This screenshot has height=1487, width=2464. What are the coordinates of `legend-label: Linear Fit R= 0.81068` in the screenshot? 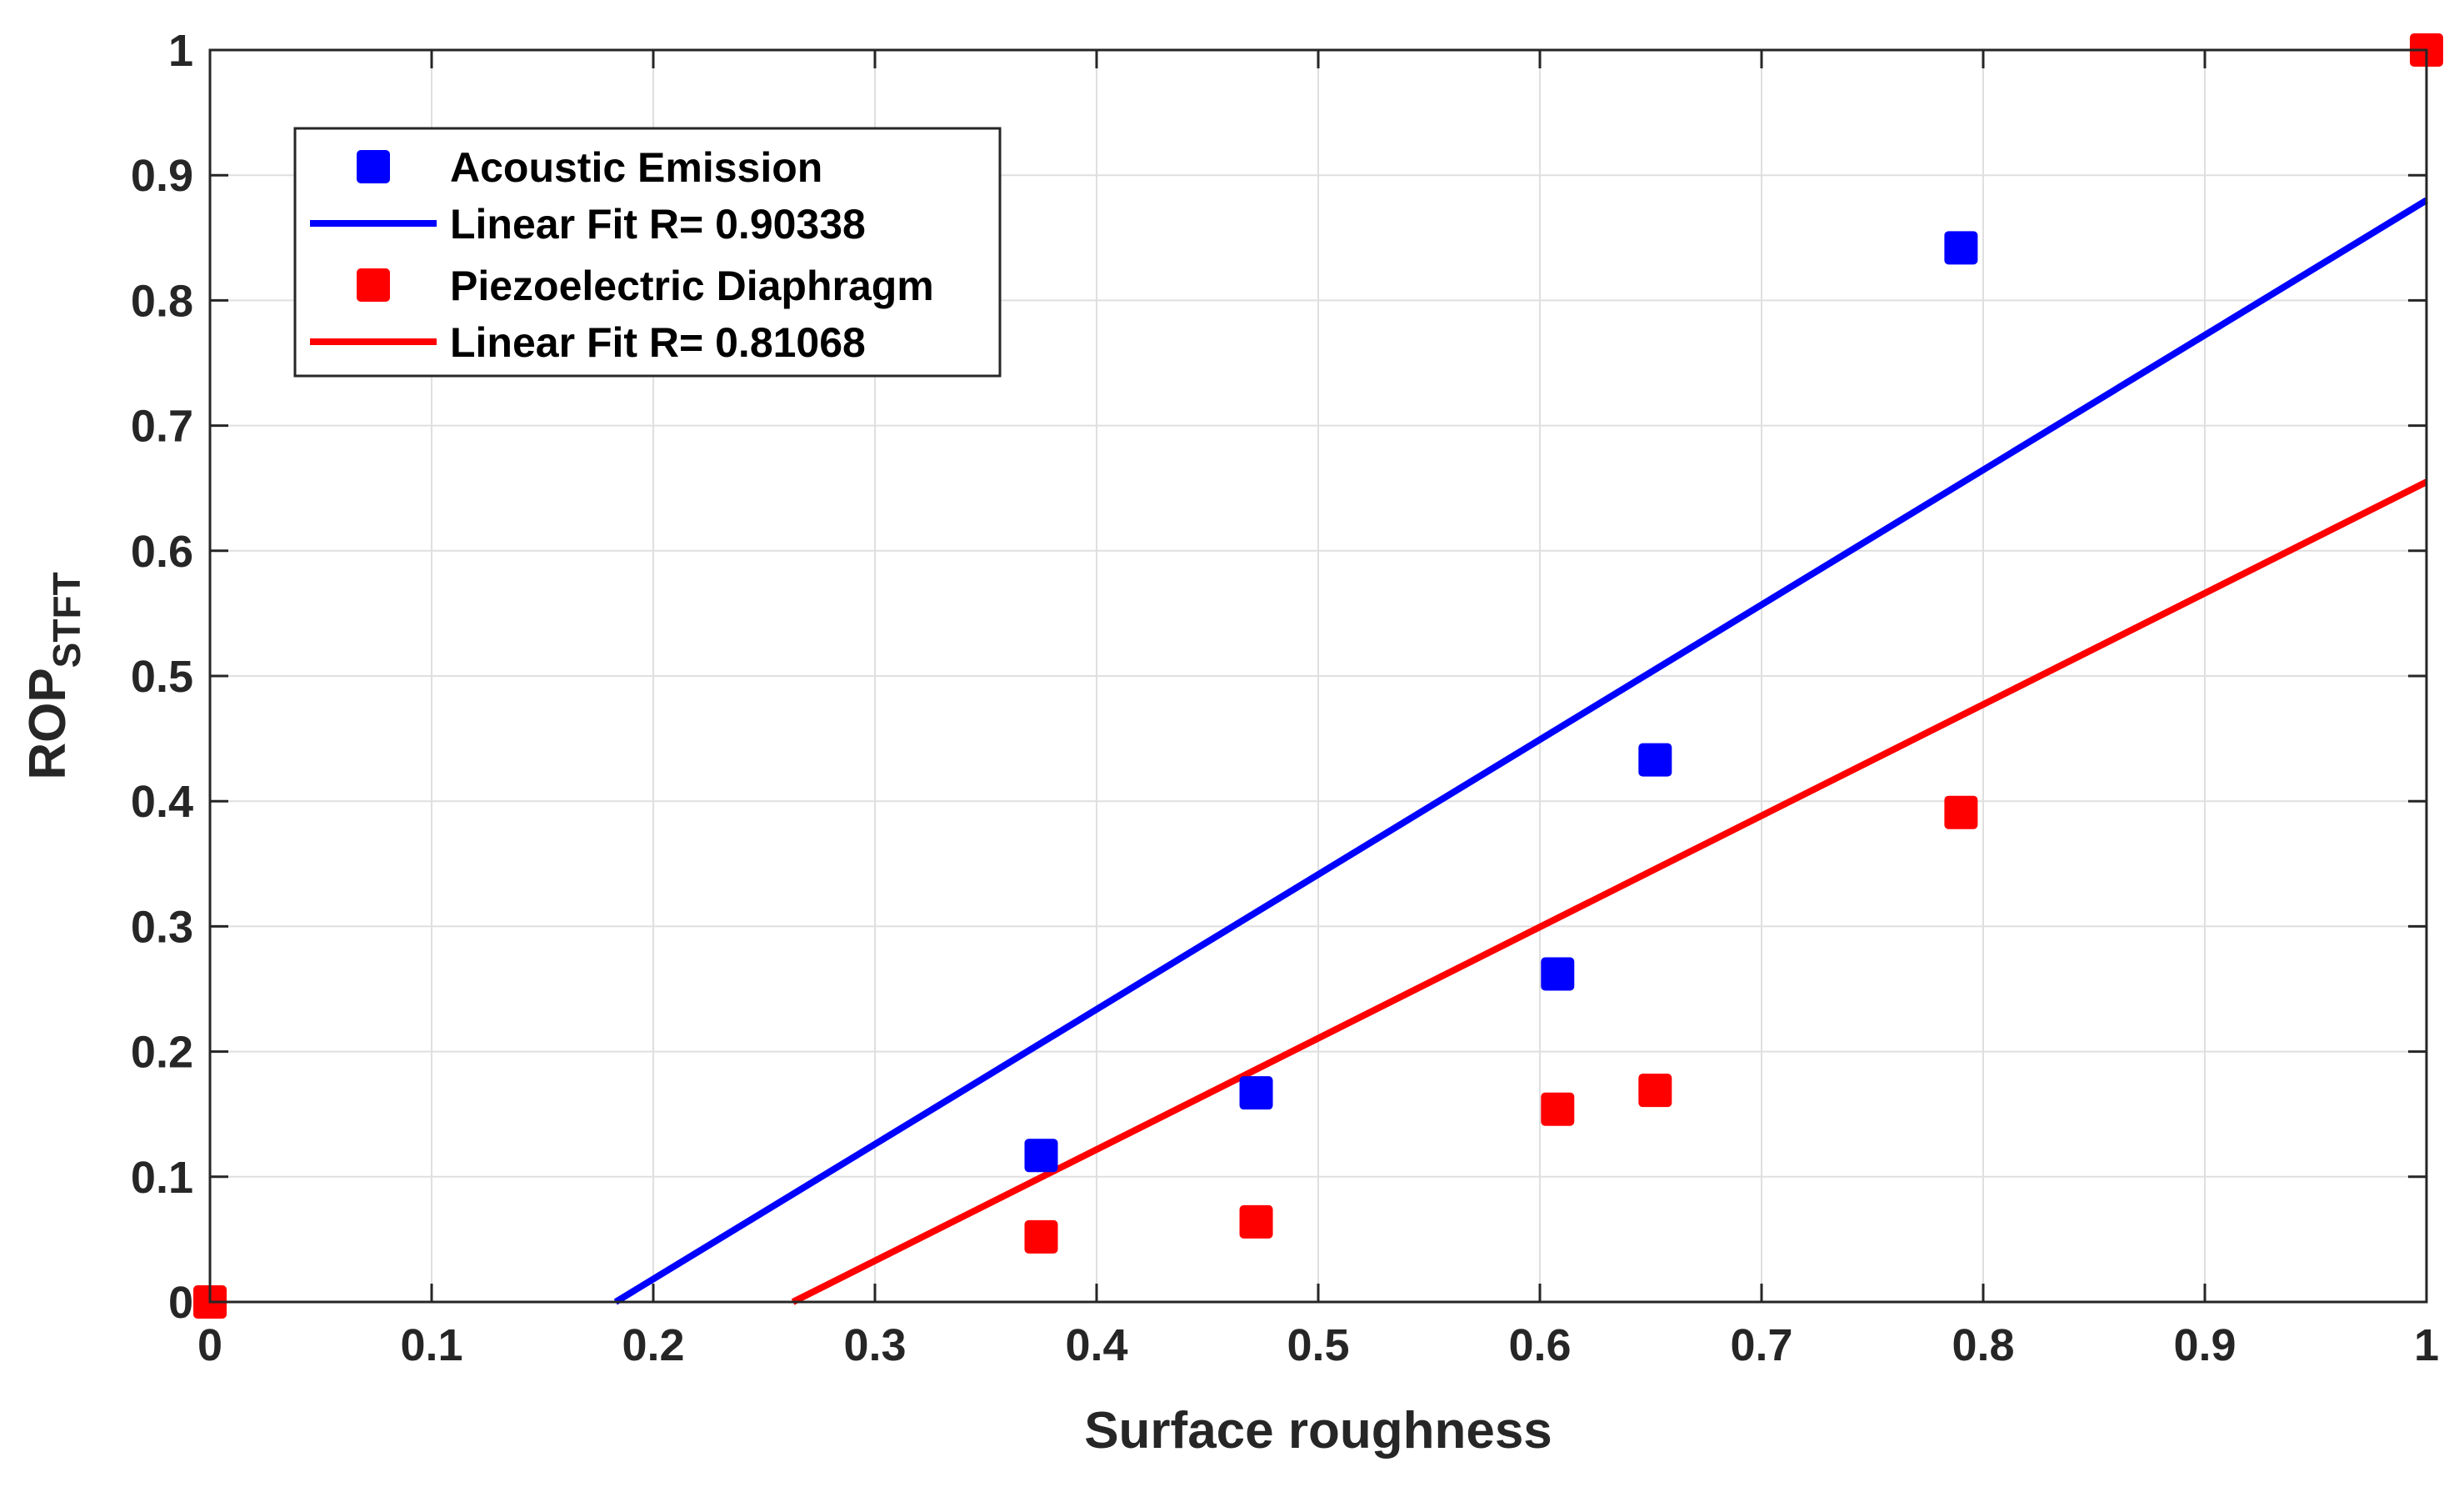 It's located at (658, 343).